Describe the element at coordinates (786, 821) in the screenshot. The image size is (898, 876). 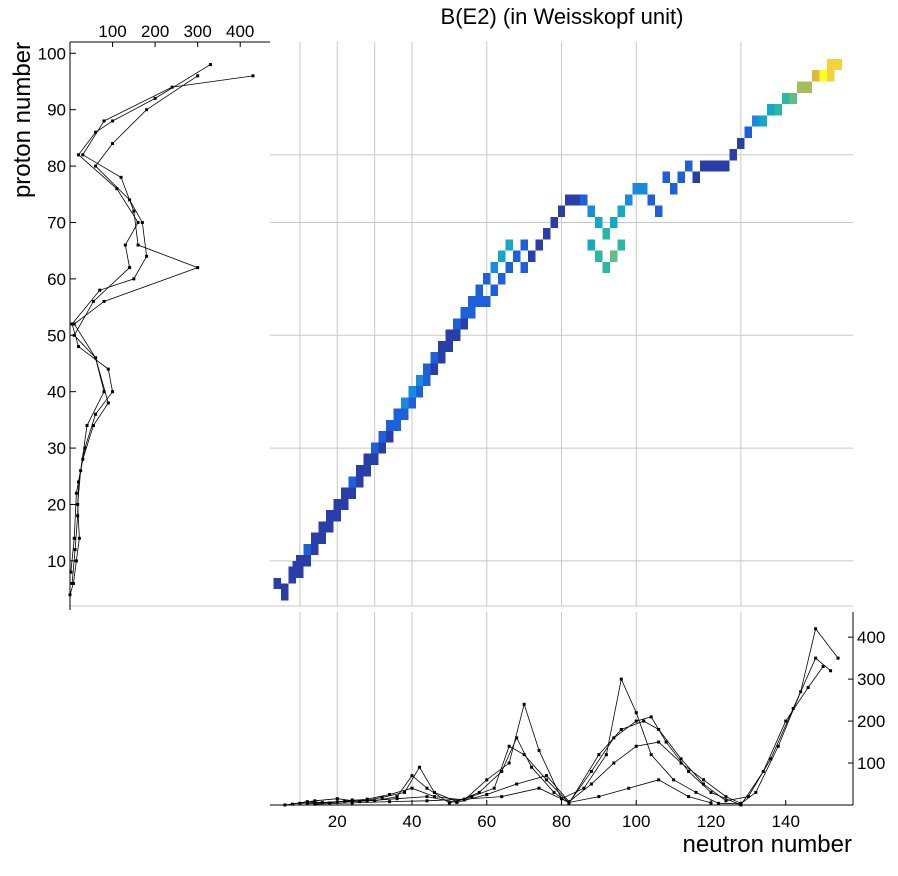
I see `x-tick-label: 140` at that location.